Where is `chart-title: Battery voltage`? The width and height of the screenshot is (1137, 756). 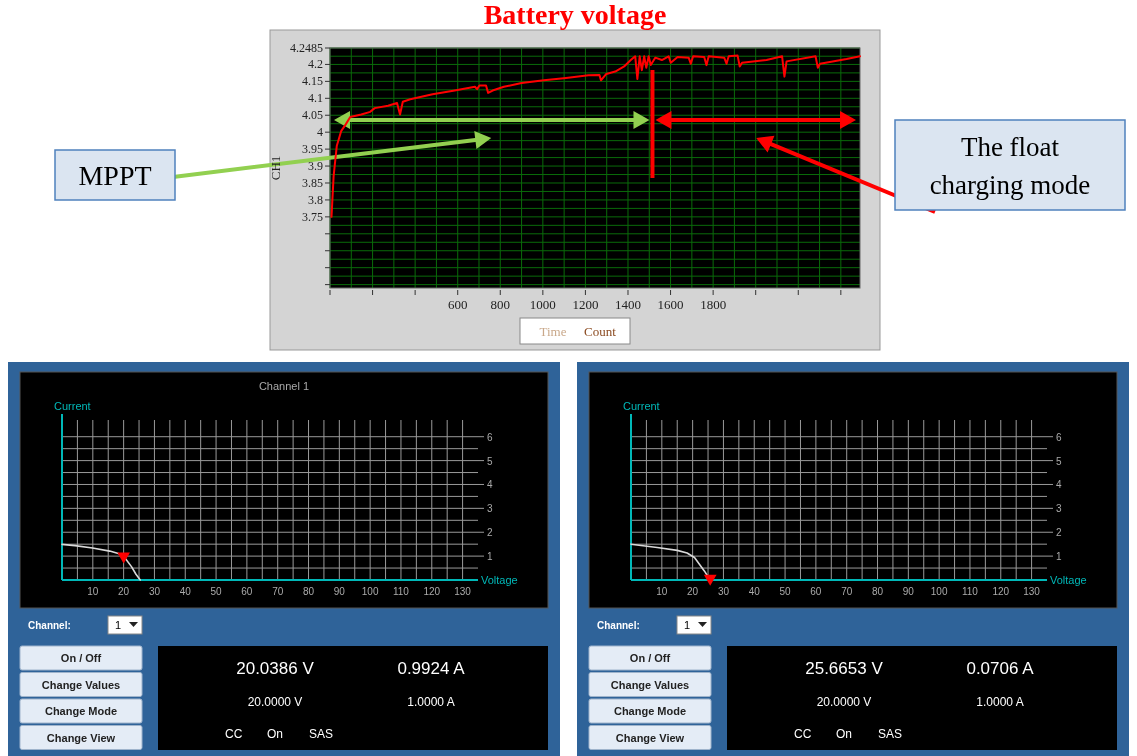
chart-title: Battery voltage is located at coordinates (575, 15).